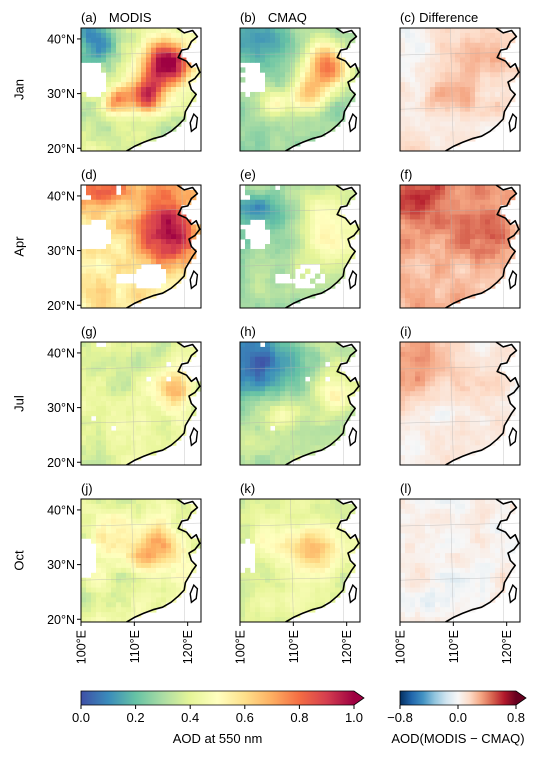  What do you see at coordinates (322, 403) in the screenshot?
I see `coastline` at bounding box center [322, 403].